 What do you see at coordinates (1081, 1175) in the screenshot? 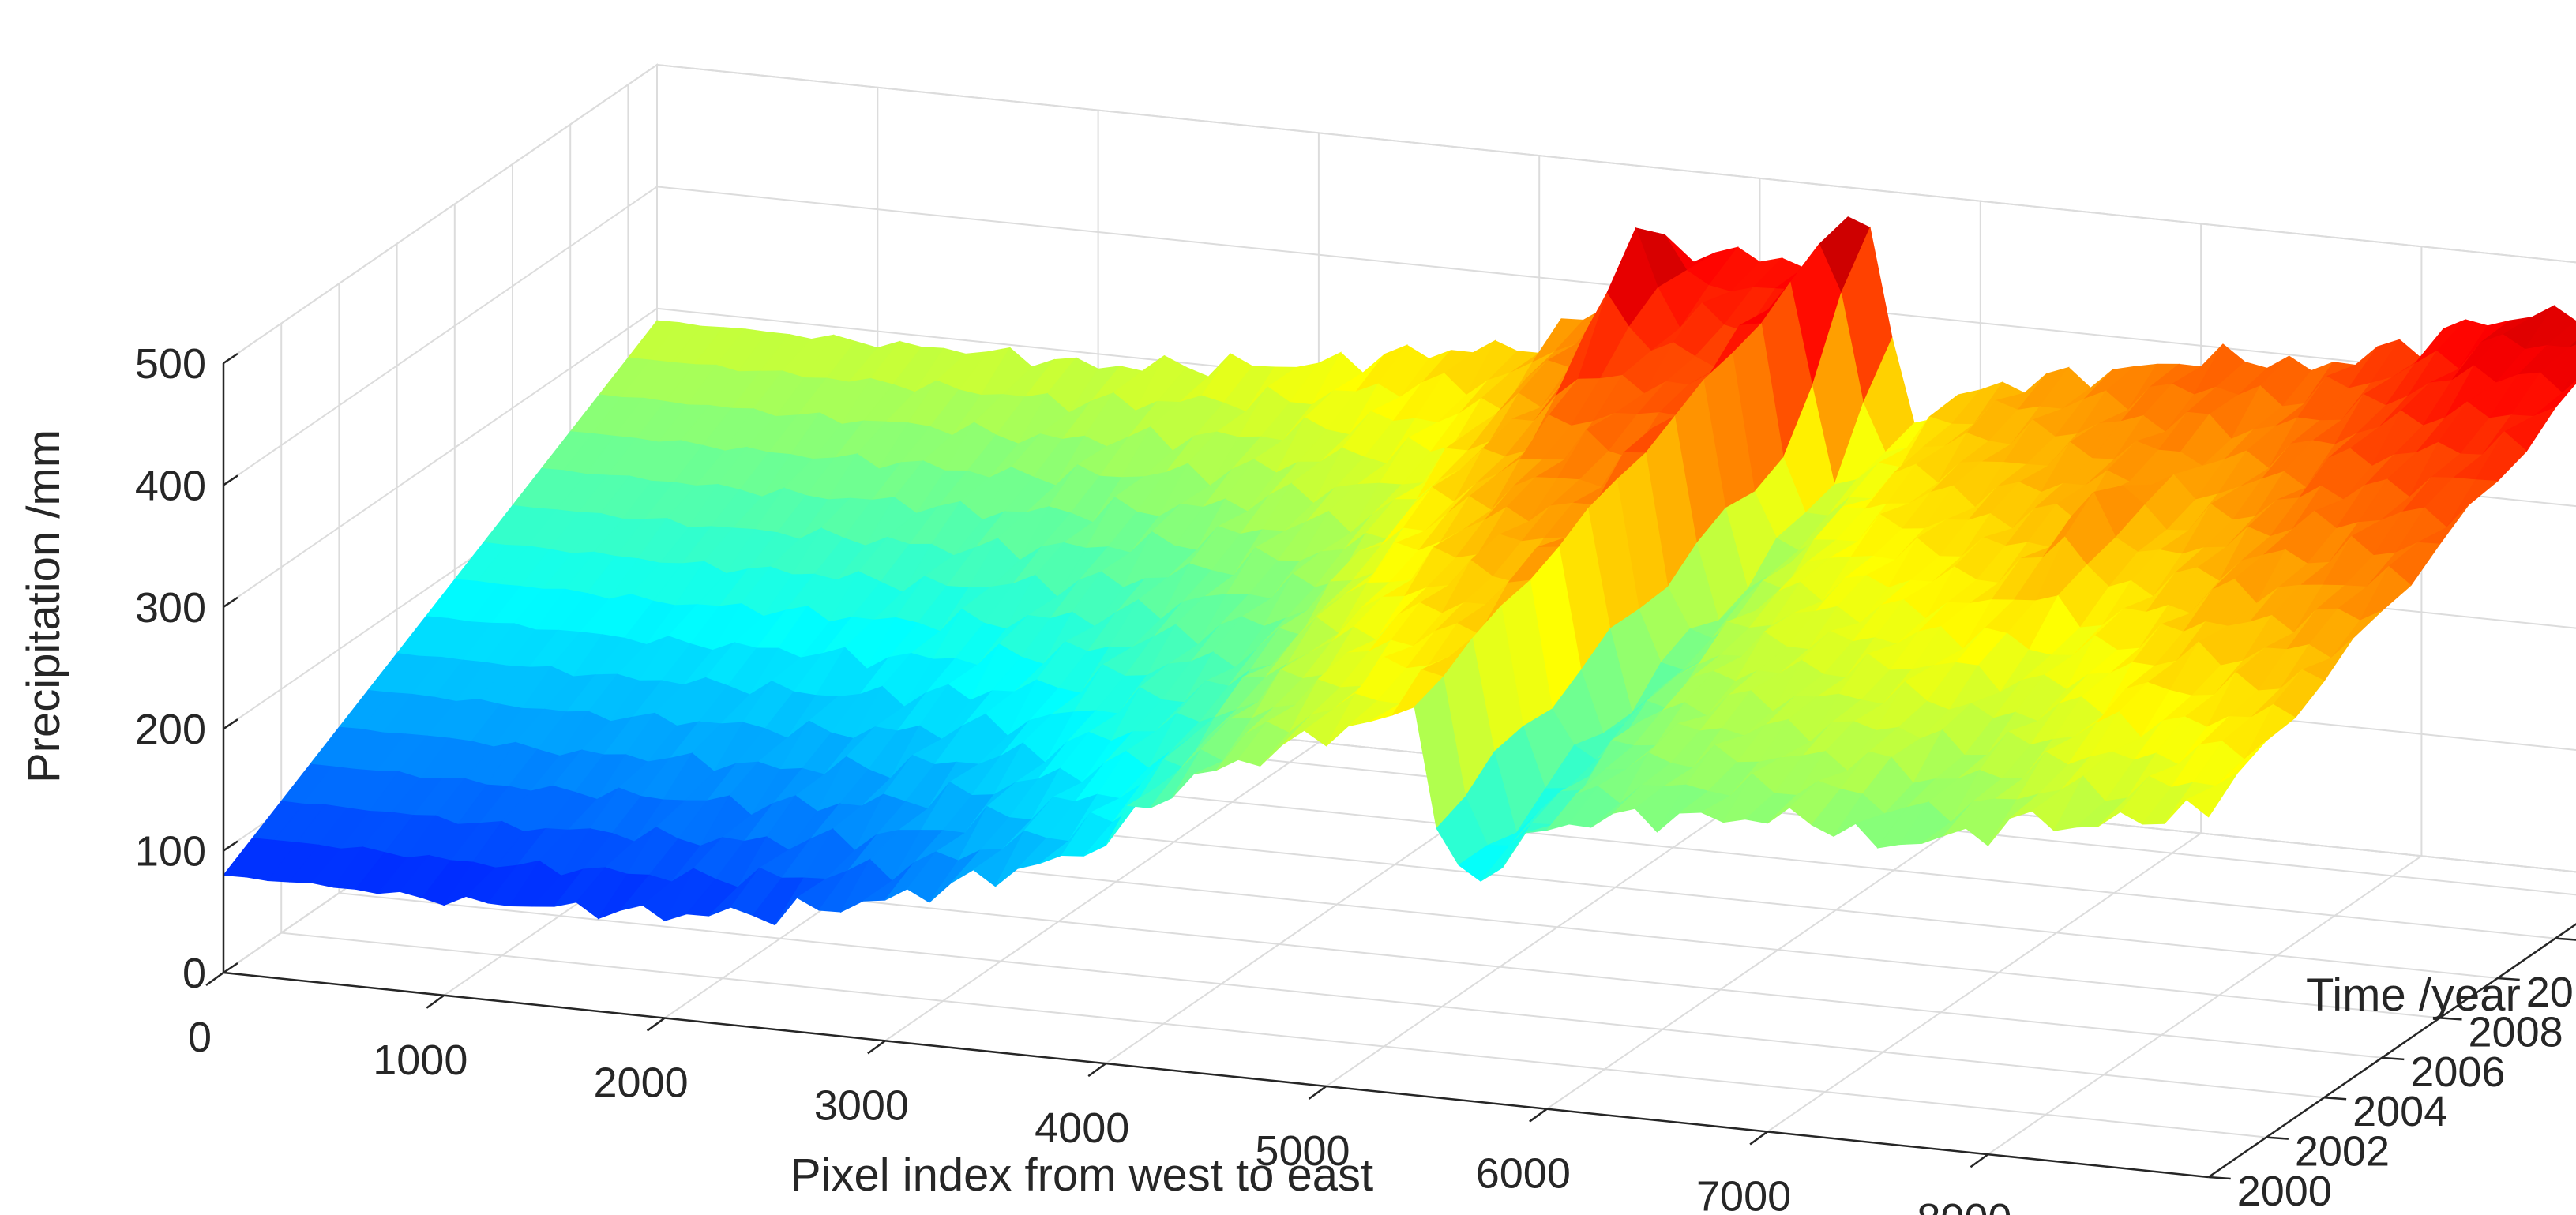
I see `x-axis-title: Pixel index from west to east` at bounding box center [1081, 1175].